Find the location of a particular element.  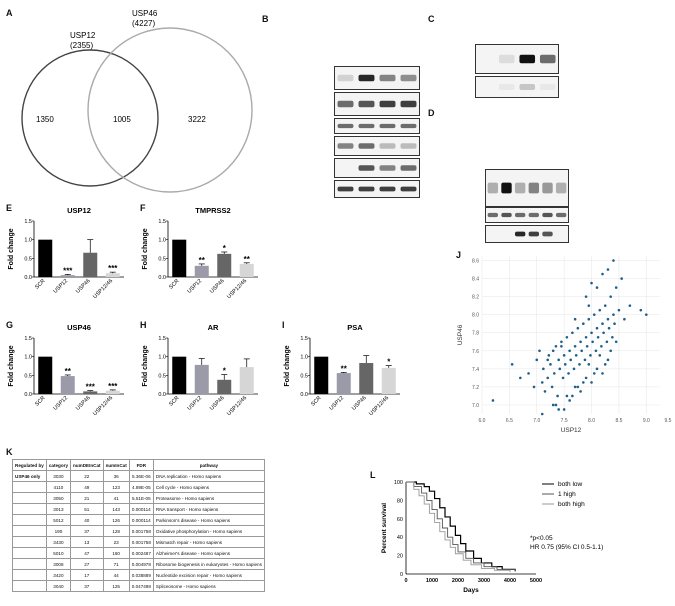

y-tick-label: 7.0 is located at coordinates (475, 406).